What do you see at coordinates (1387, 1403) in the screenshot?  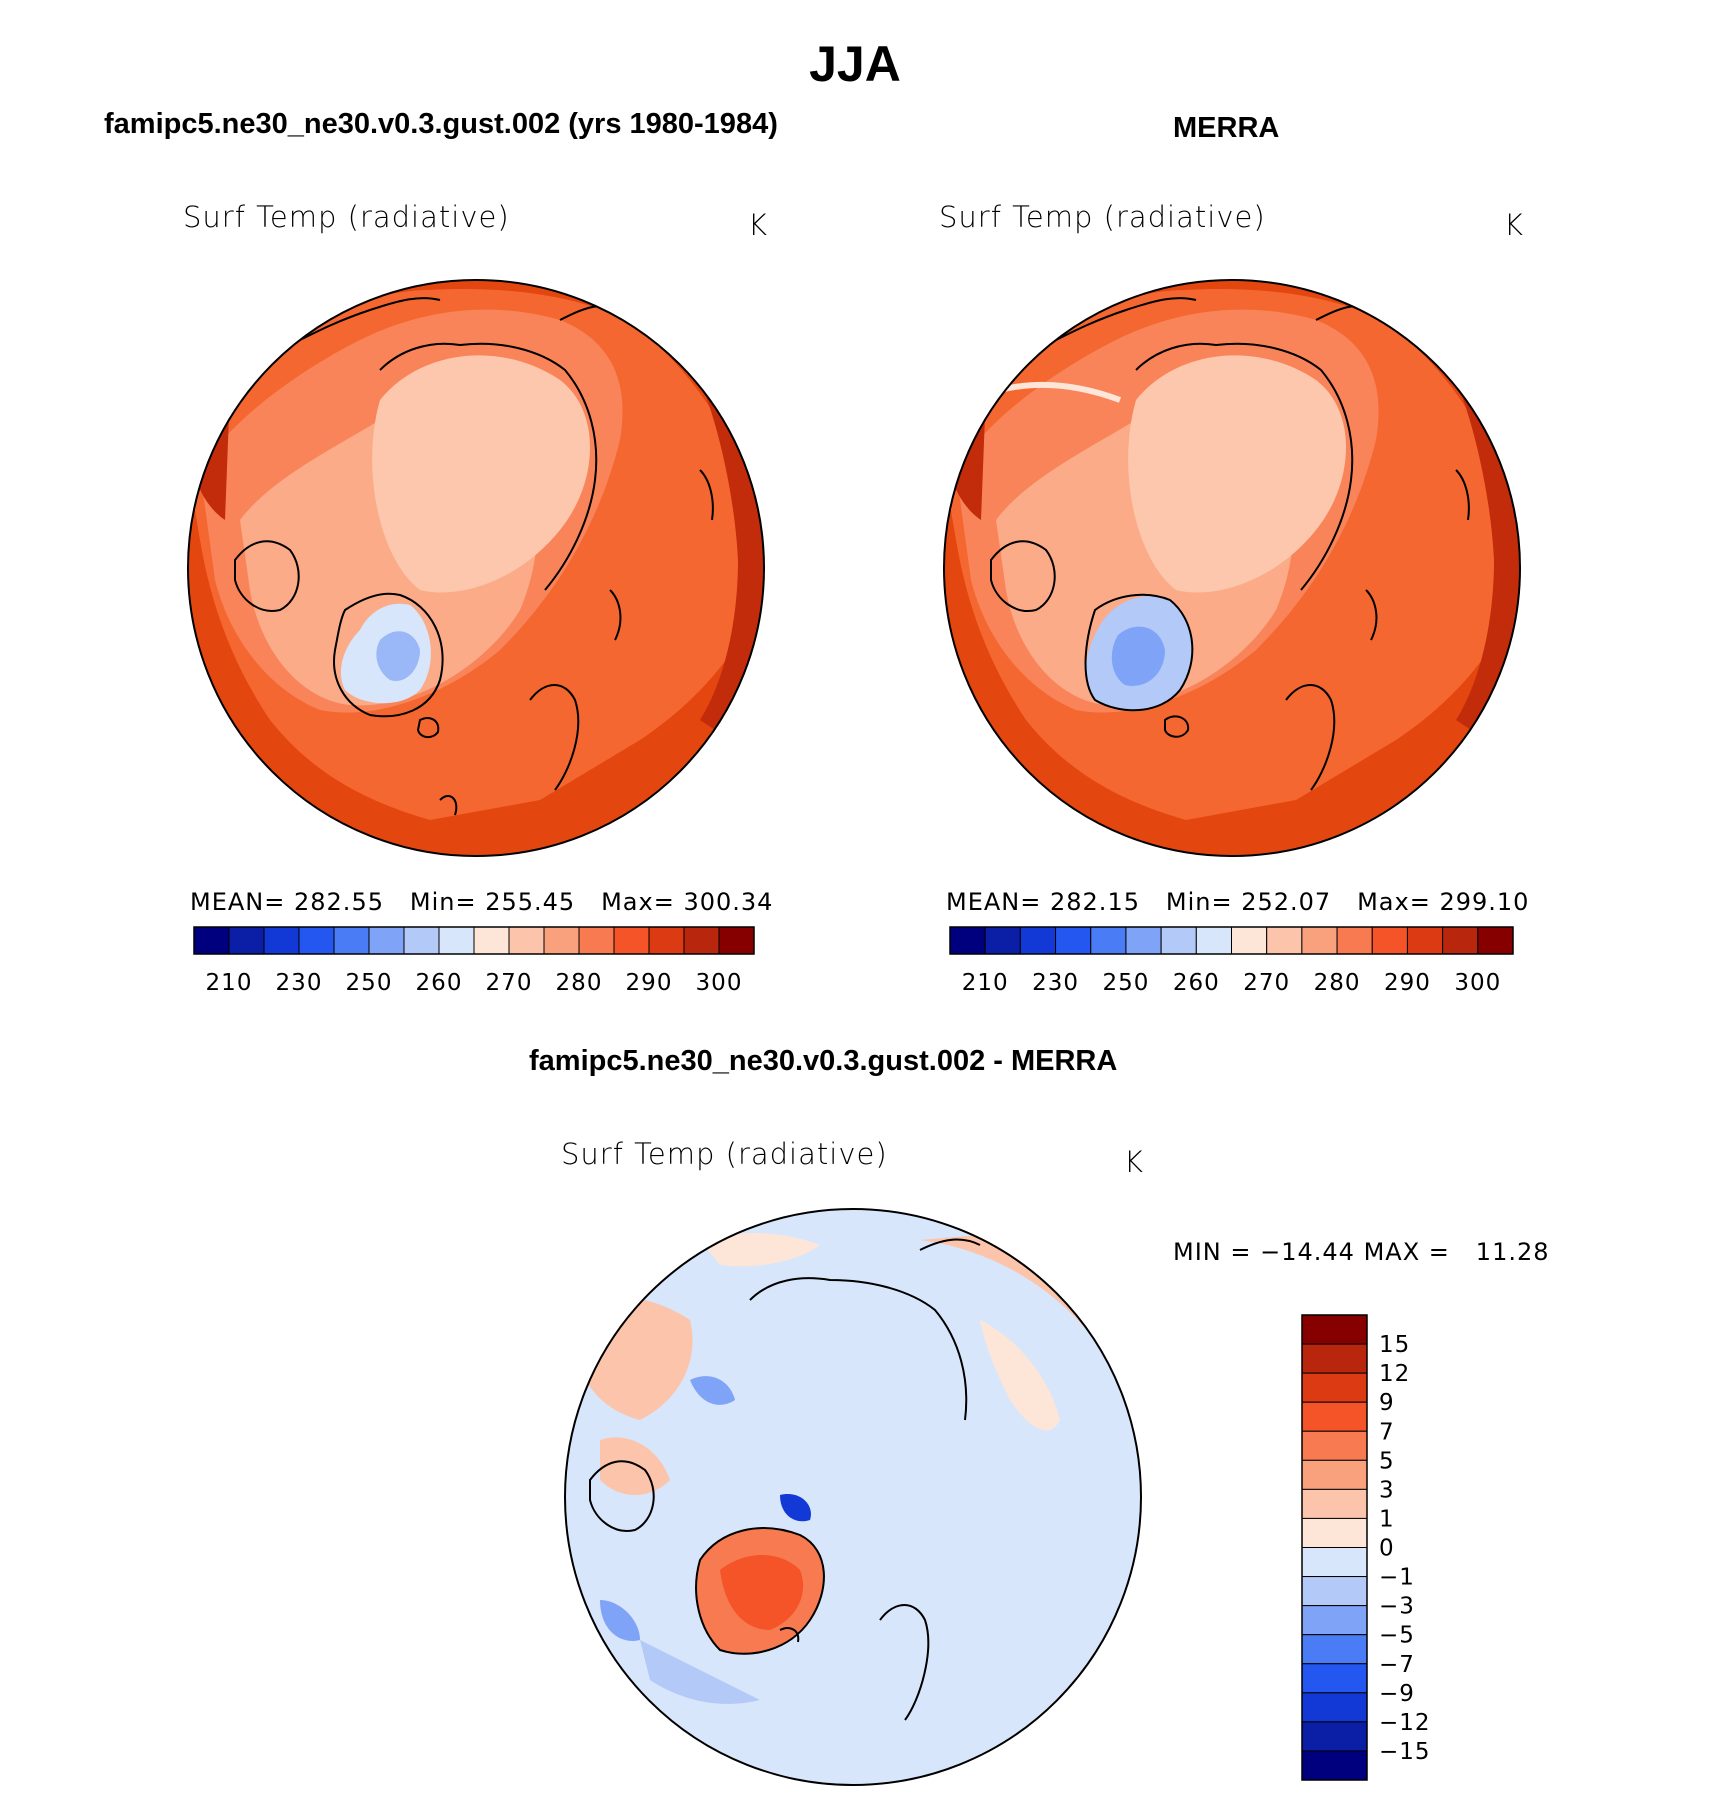 I see `diff-colorbar-label: 9` at bounding box center [1387, 1403].